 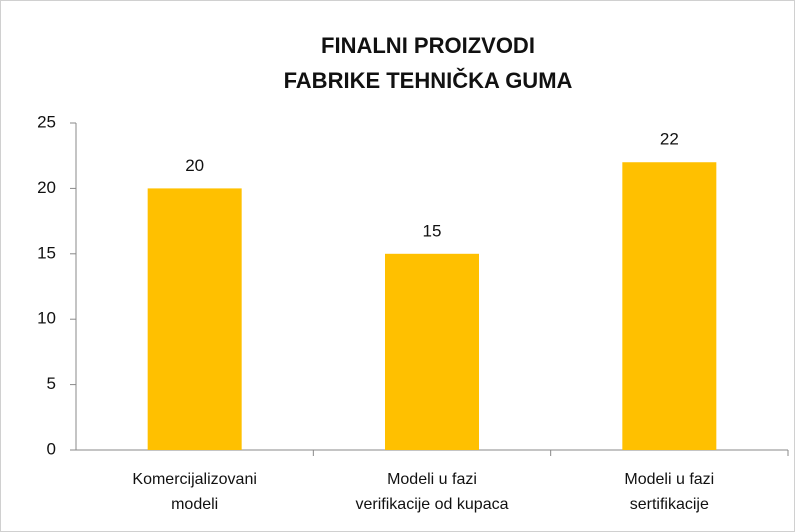 What do you see at coordinates (194, 165) in the screenshot?
I see `value-label: 20` at bounding box center [194, 165].